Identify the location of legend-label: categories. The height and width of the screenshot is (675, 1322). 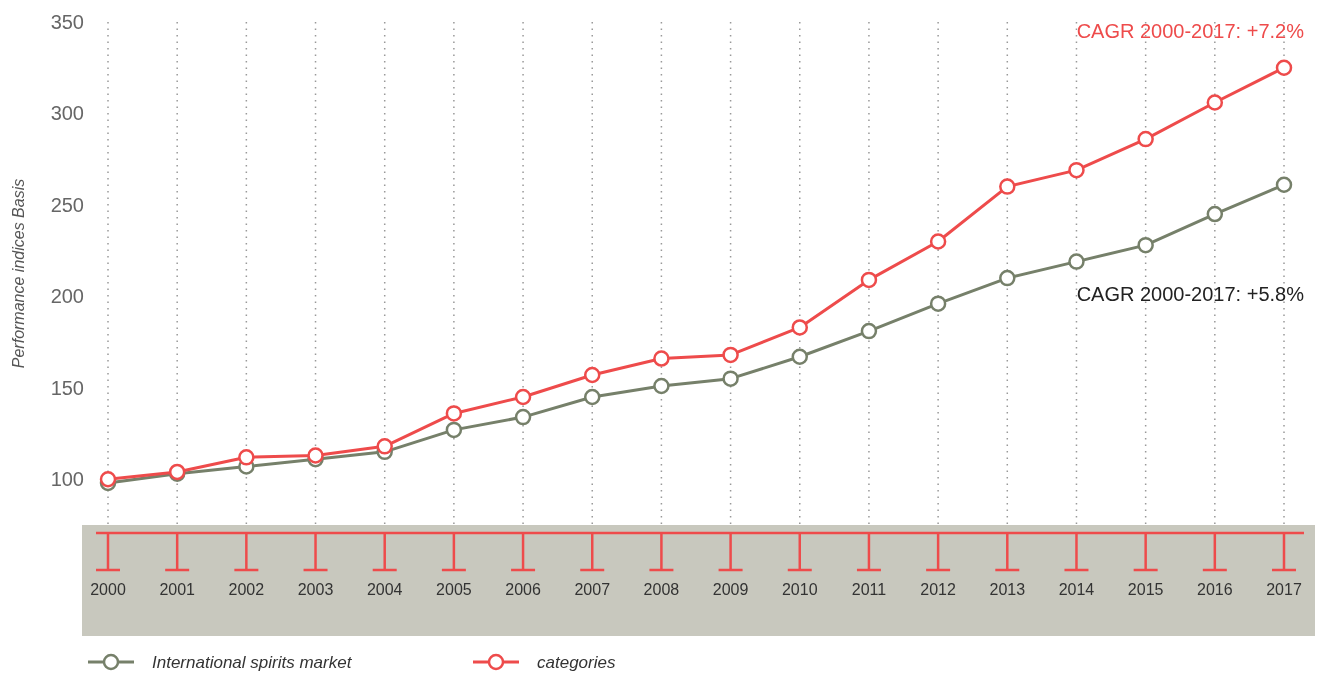
(576, 662).